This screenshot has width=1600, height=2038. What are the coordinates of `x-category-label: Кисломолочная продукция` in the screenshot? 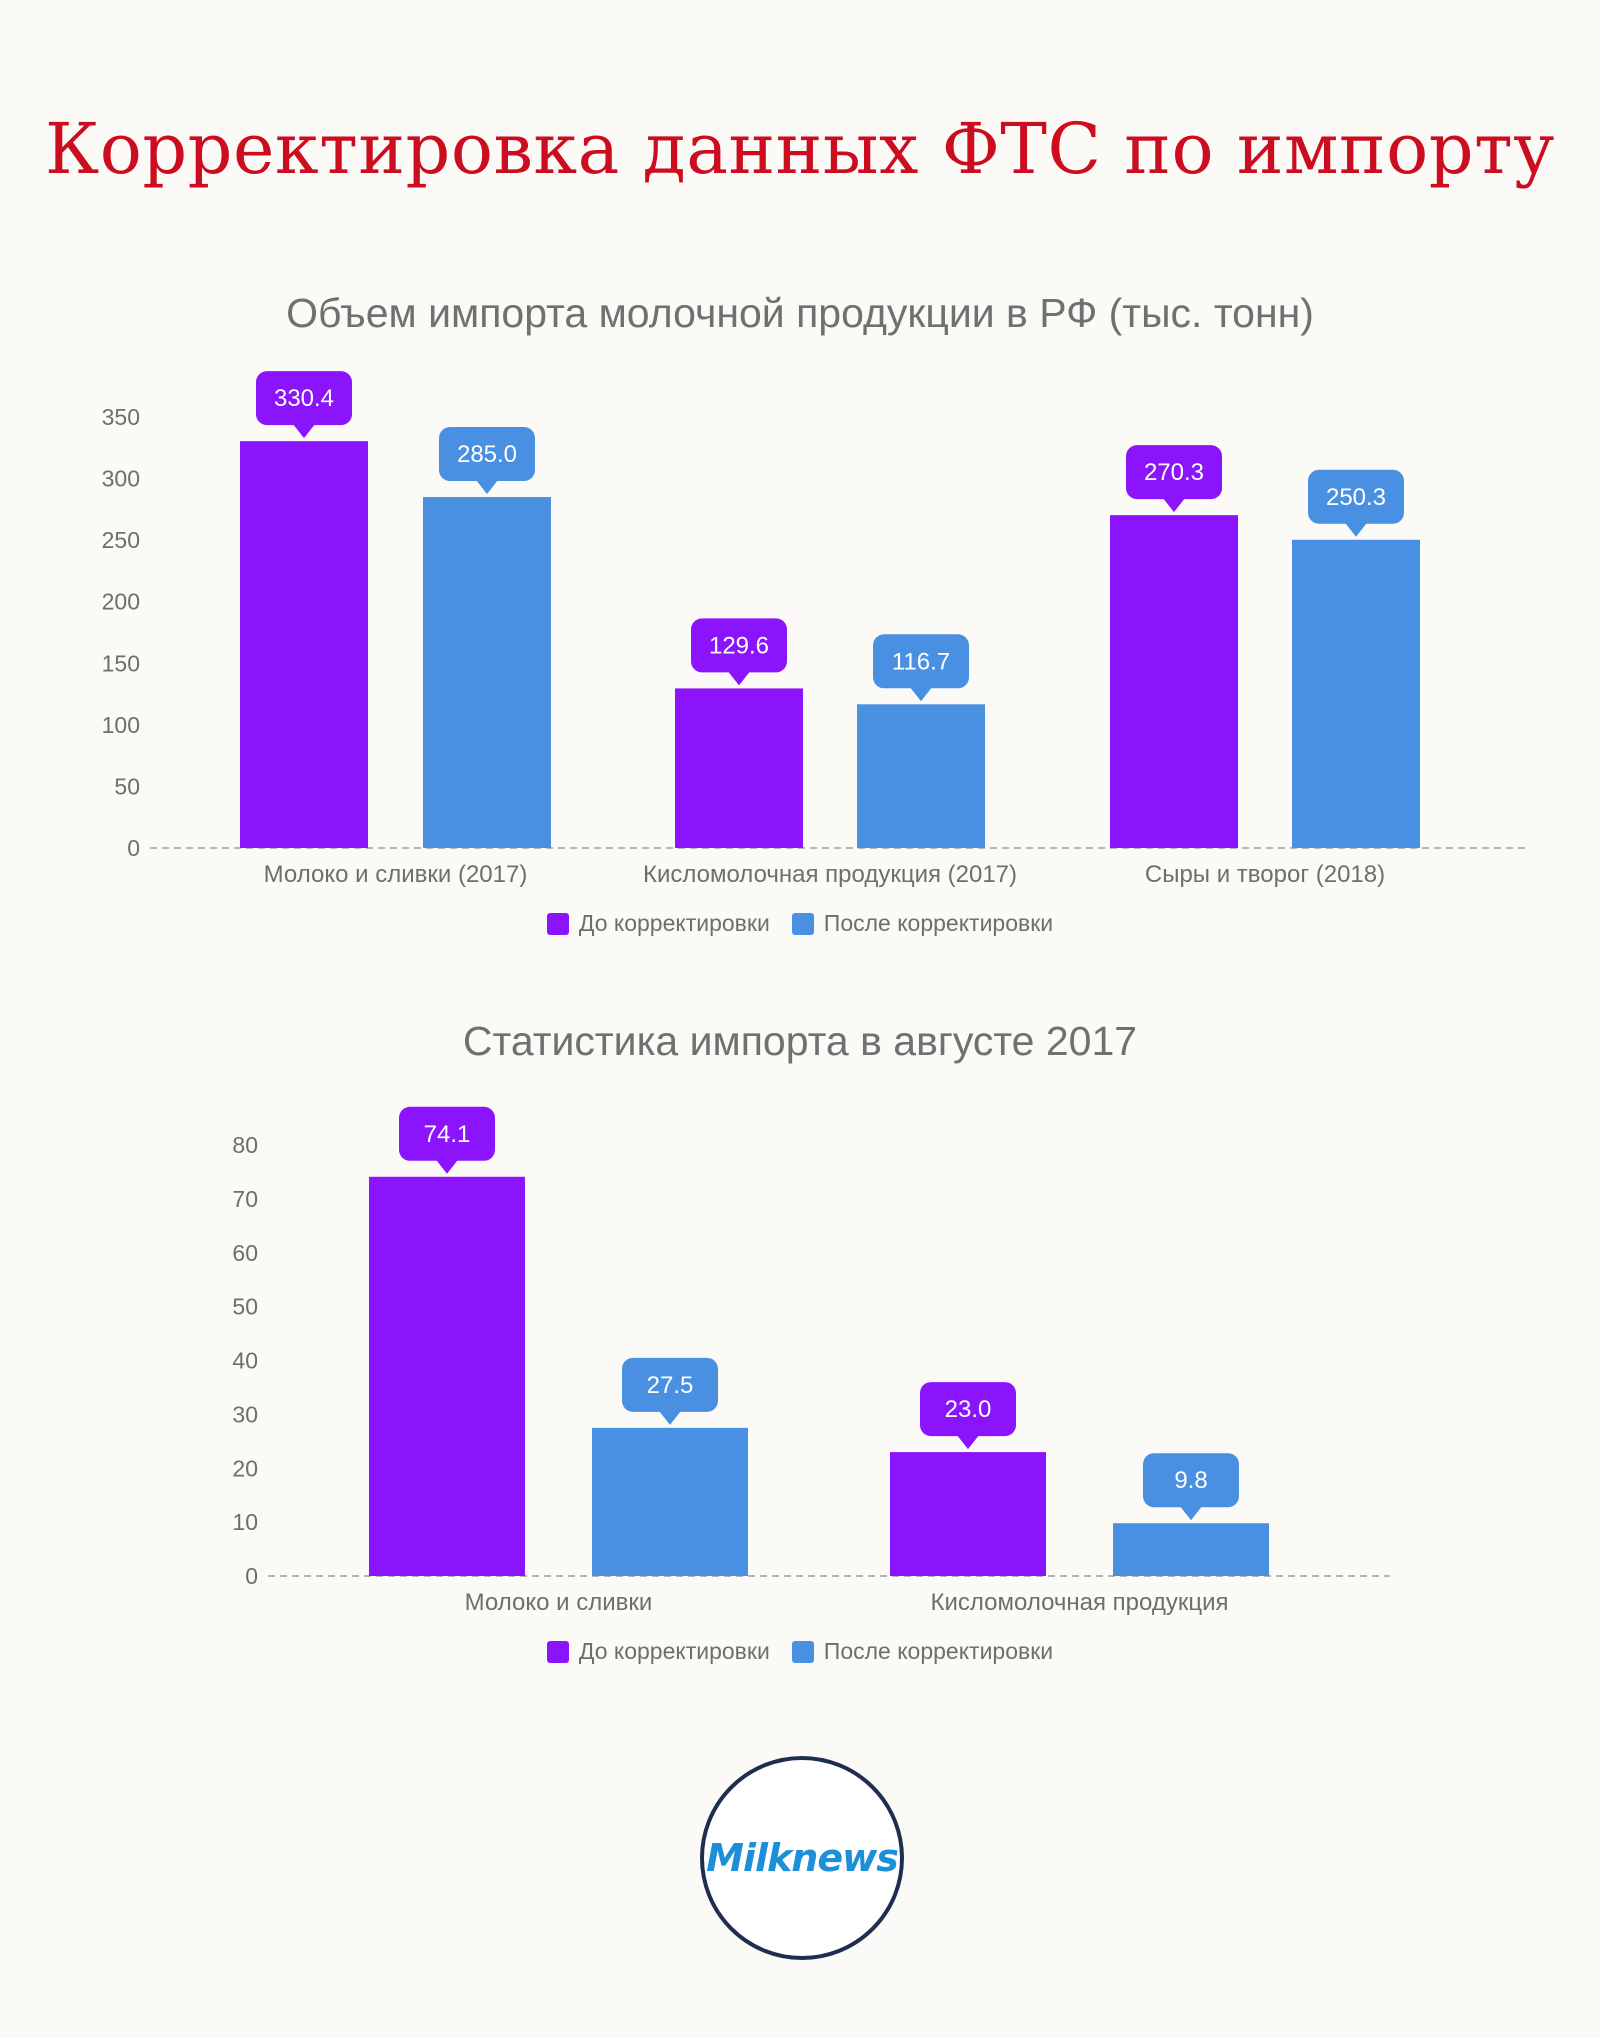 It's located at (1079, 1602).